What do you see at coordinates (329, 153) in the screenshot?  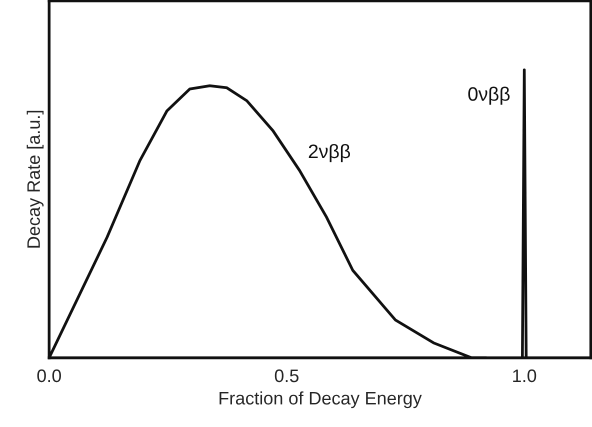 I see `series-label: 2νββ` at bounding box center [329, 153].